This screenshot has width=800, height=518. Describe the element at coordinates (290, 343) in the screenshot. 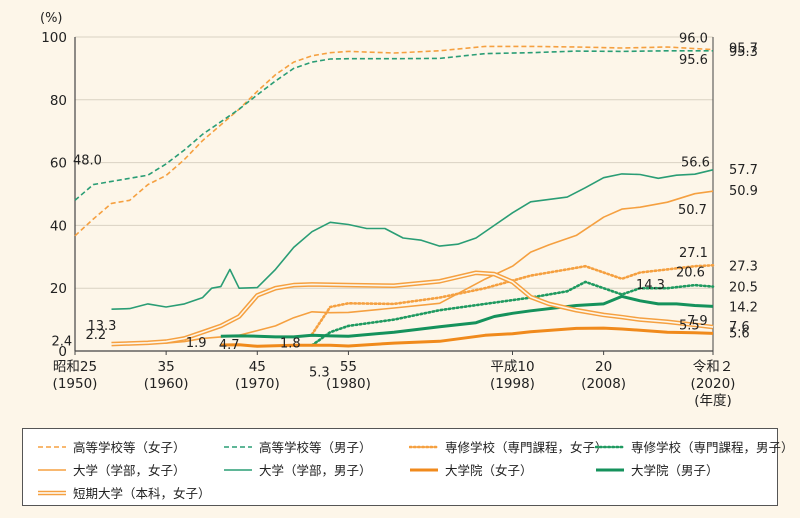

I see `data-label-1-8: 1.8` at that location.